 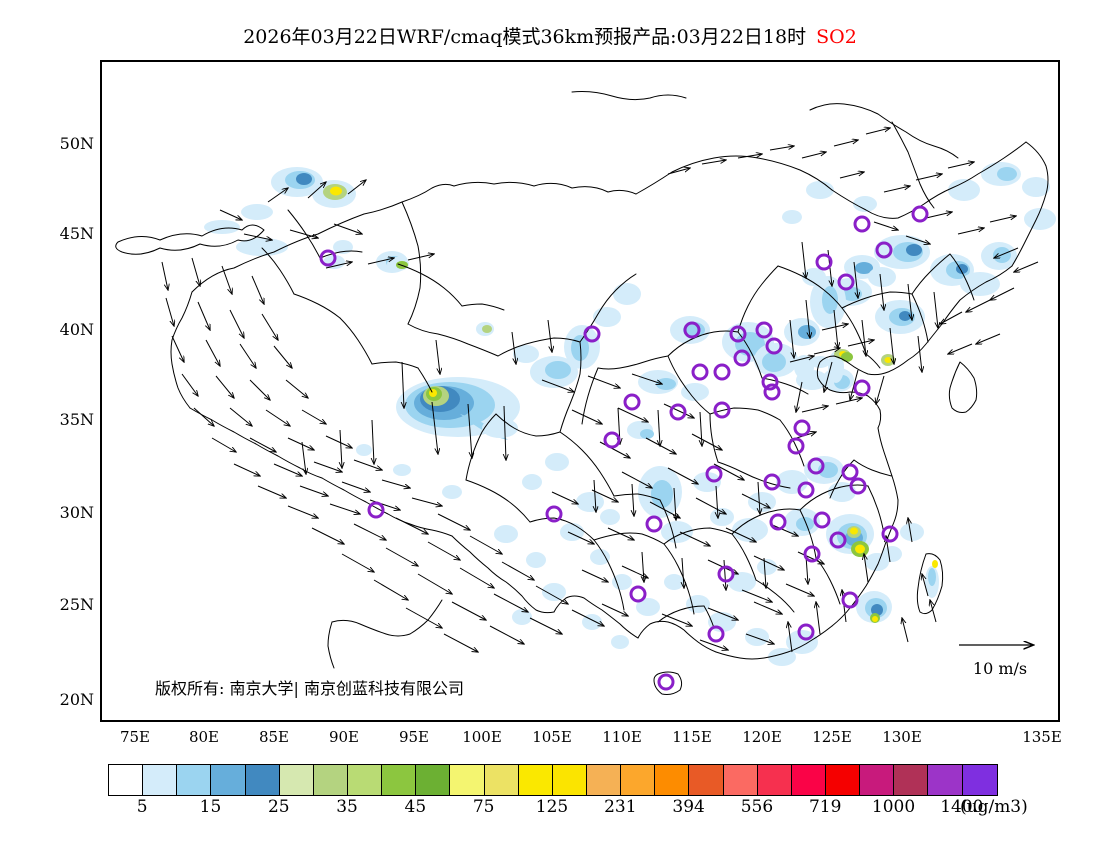 I want to click on x-tick-95e: 95E, so click(x=414, y=737).